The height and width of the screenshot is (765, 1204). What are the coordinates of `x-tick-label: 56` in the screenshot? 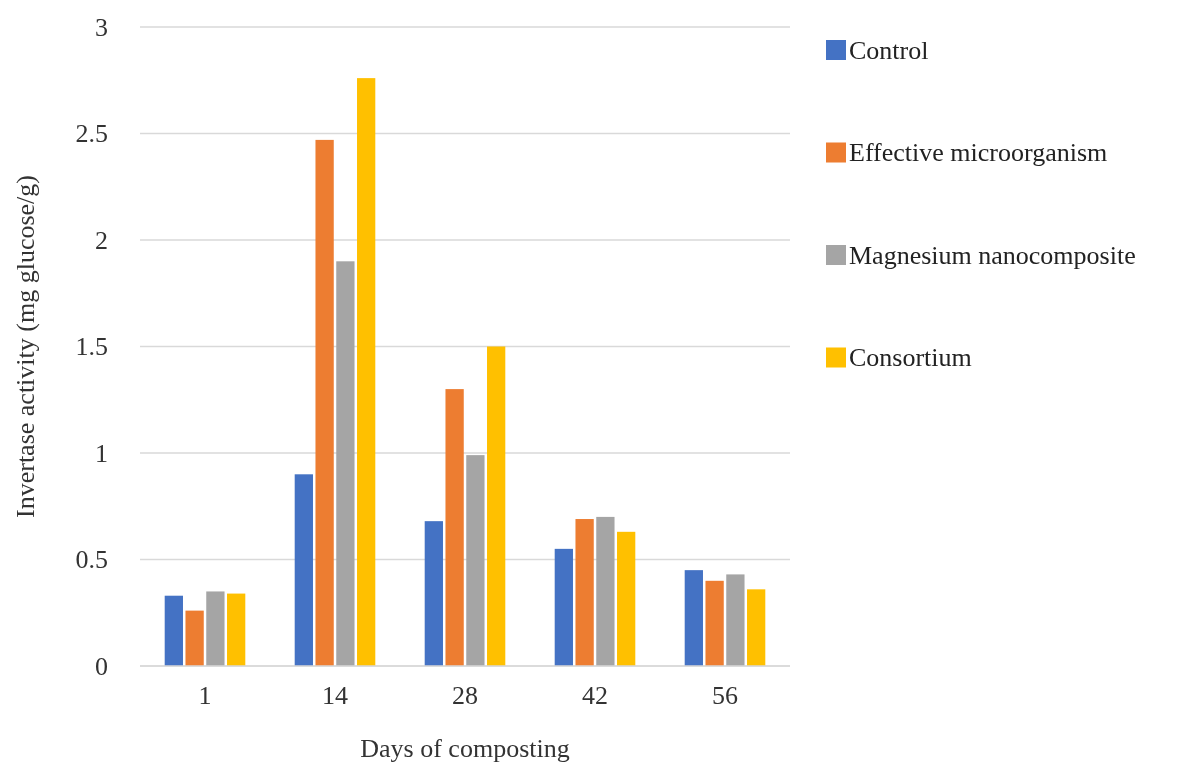 It's located at (725, 695).